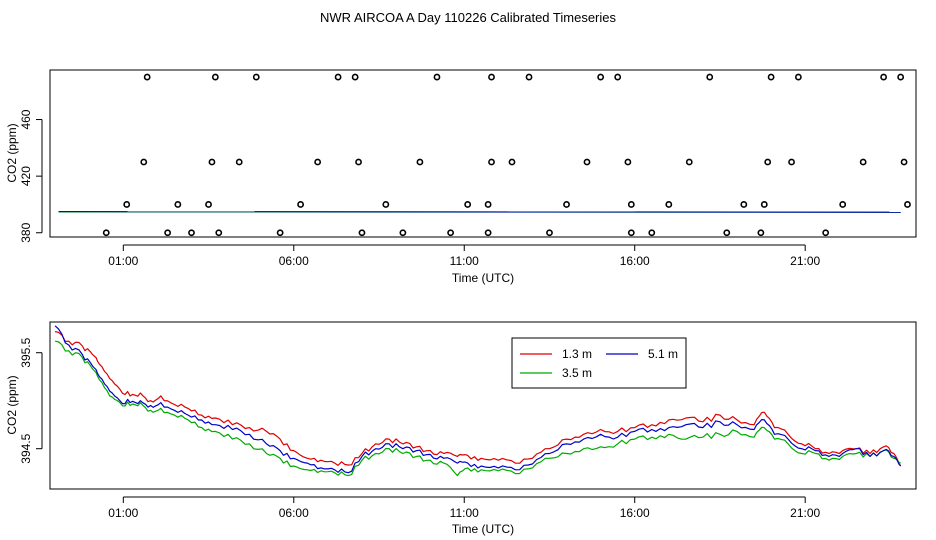  Describe the element at coordinates (26, 352) in the screenshot. I see `bot-y-tick-label: 395.5` at that location.